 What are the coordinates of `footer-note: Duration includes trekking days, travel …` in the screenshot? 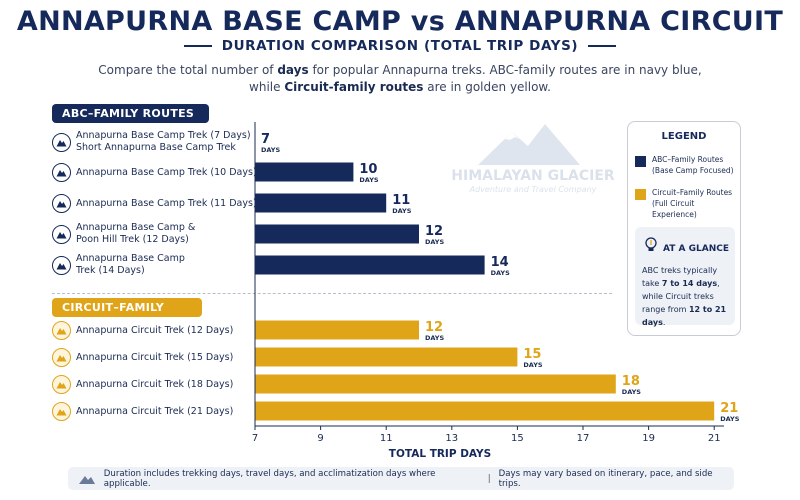 It's located at (401, 478).